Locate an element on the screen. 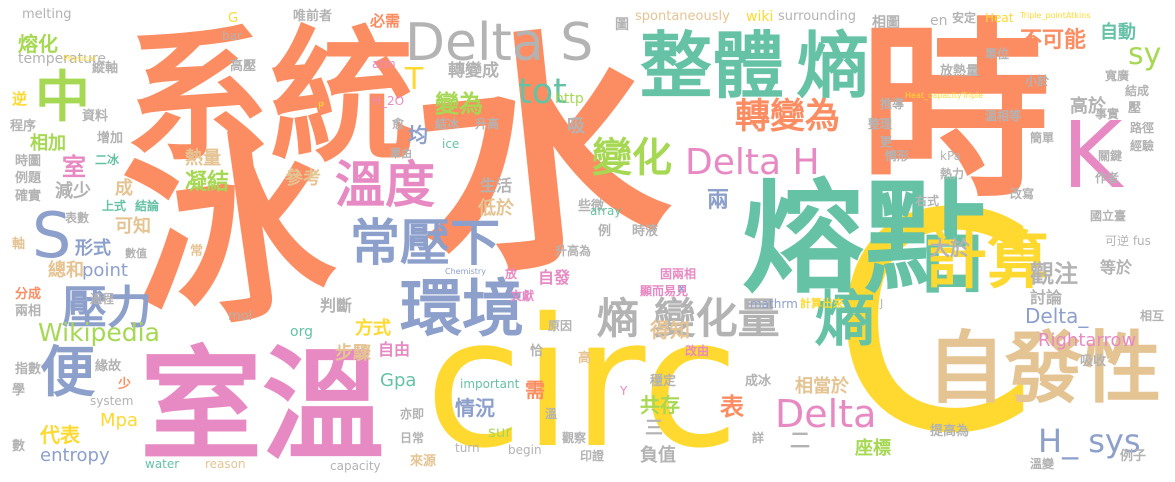  word: 文獻 is located at coordinates (522, 296).